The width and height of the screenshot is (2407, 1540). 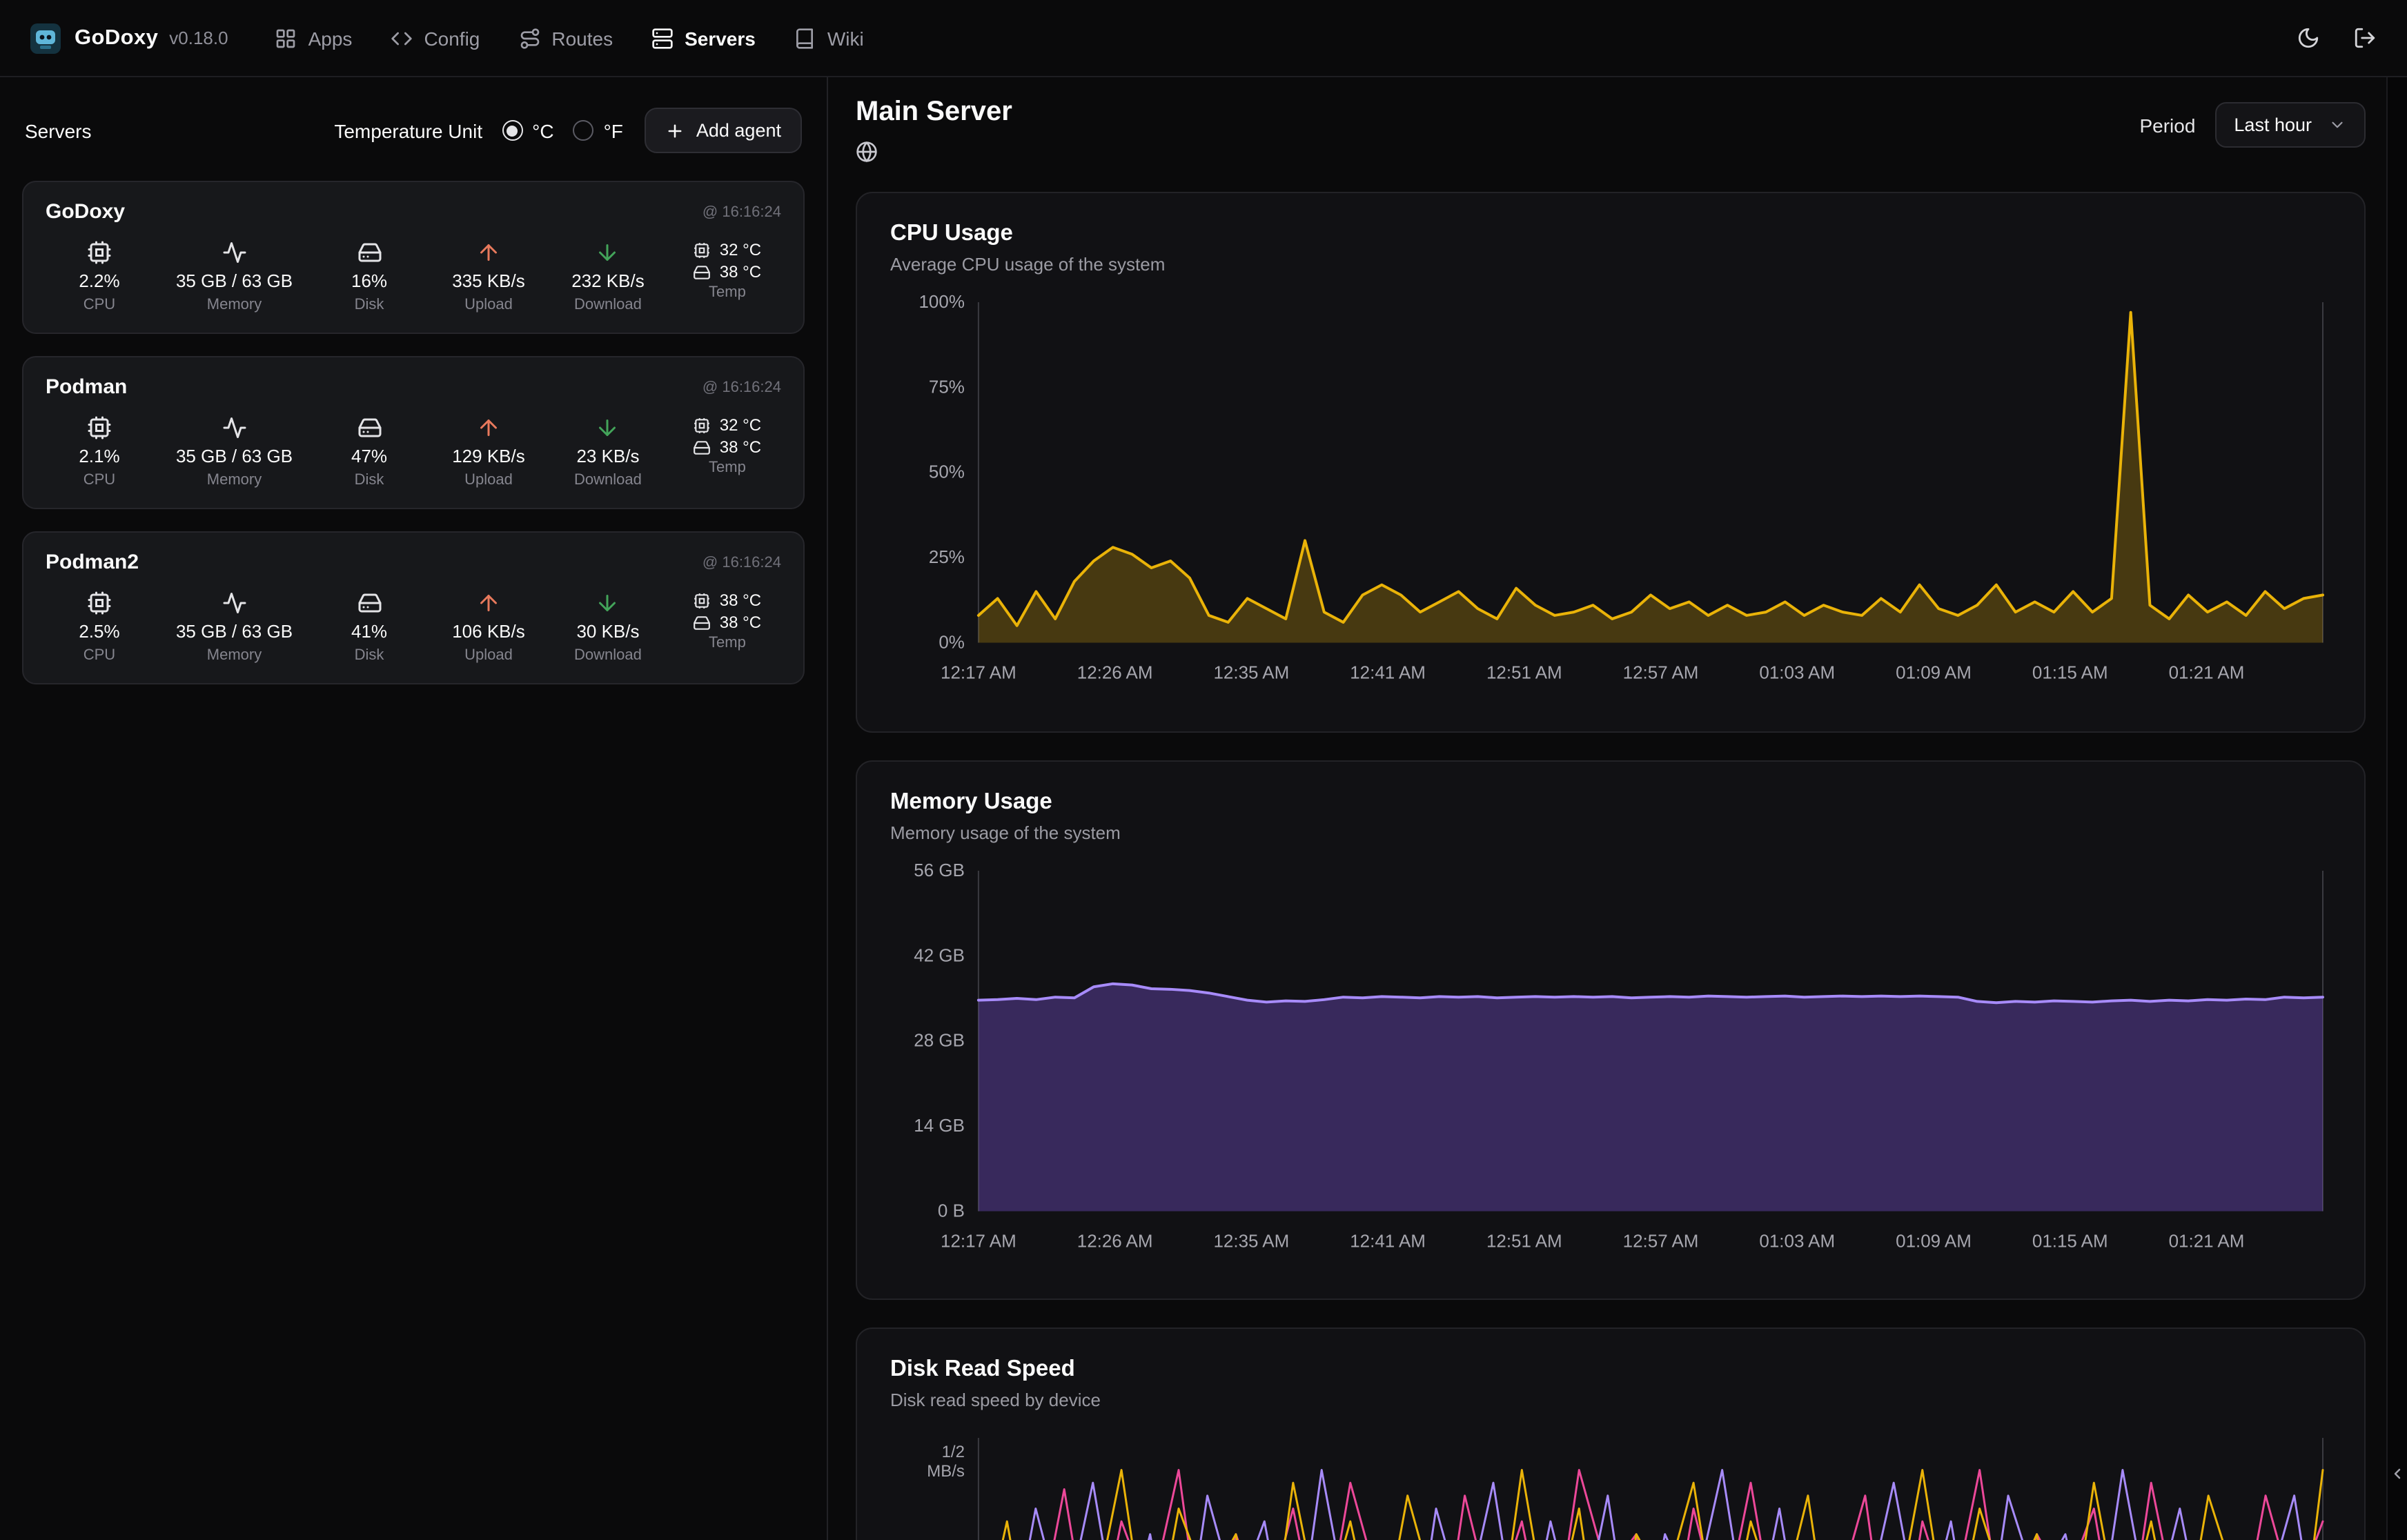 What do you see at coordinates (951, 233) in the screenshot?
I see `chart-title: CPU Usage` at bounding box center [951, 233].